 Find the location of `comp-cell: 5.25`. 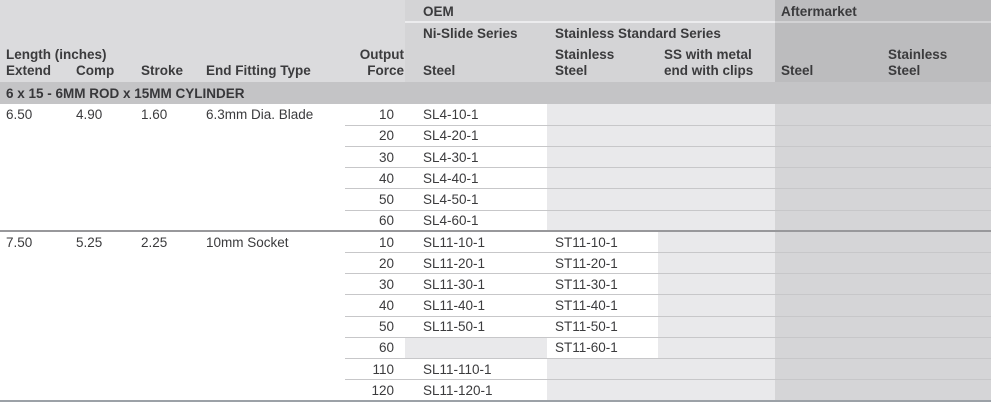

comp-cell: 5.25 is located at coordinates (102, 241).